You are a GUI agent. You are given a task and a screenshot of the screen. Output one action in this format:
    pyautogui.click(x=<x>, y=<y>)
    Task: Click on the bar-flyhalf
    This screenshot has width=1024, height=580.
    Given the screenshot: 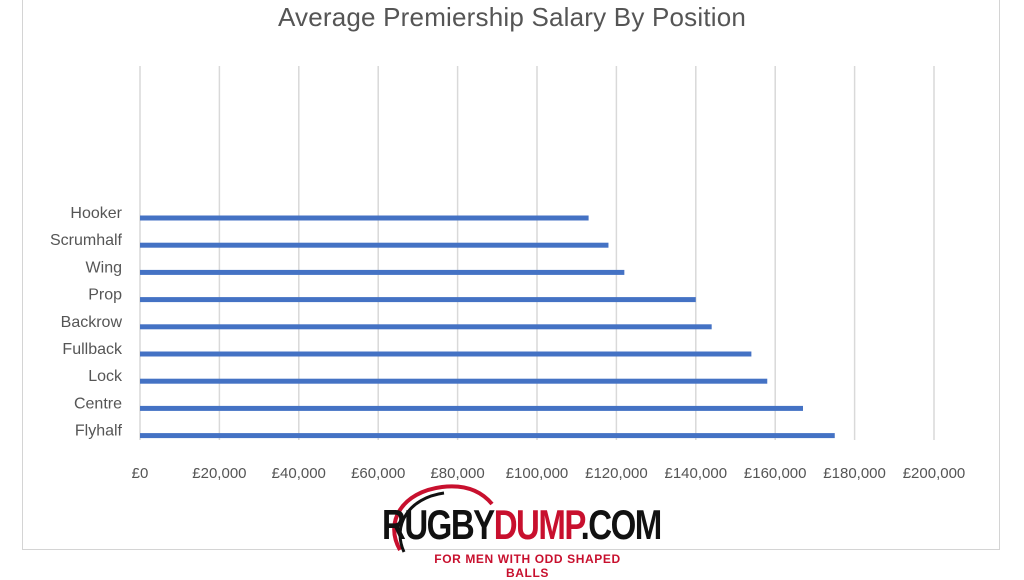 What is the action you would take?
    pyautogui.click(x=487, y=436)
    